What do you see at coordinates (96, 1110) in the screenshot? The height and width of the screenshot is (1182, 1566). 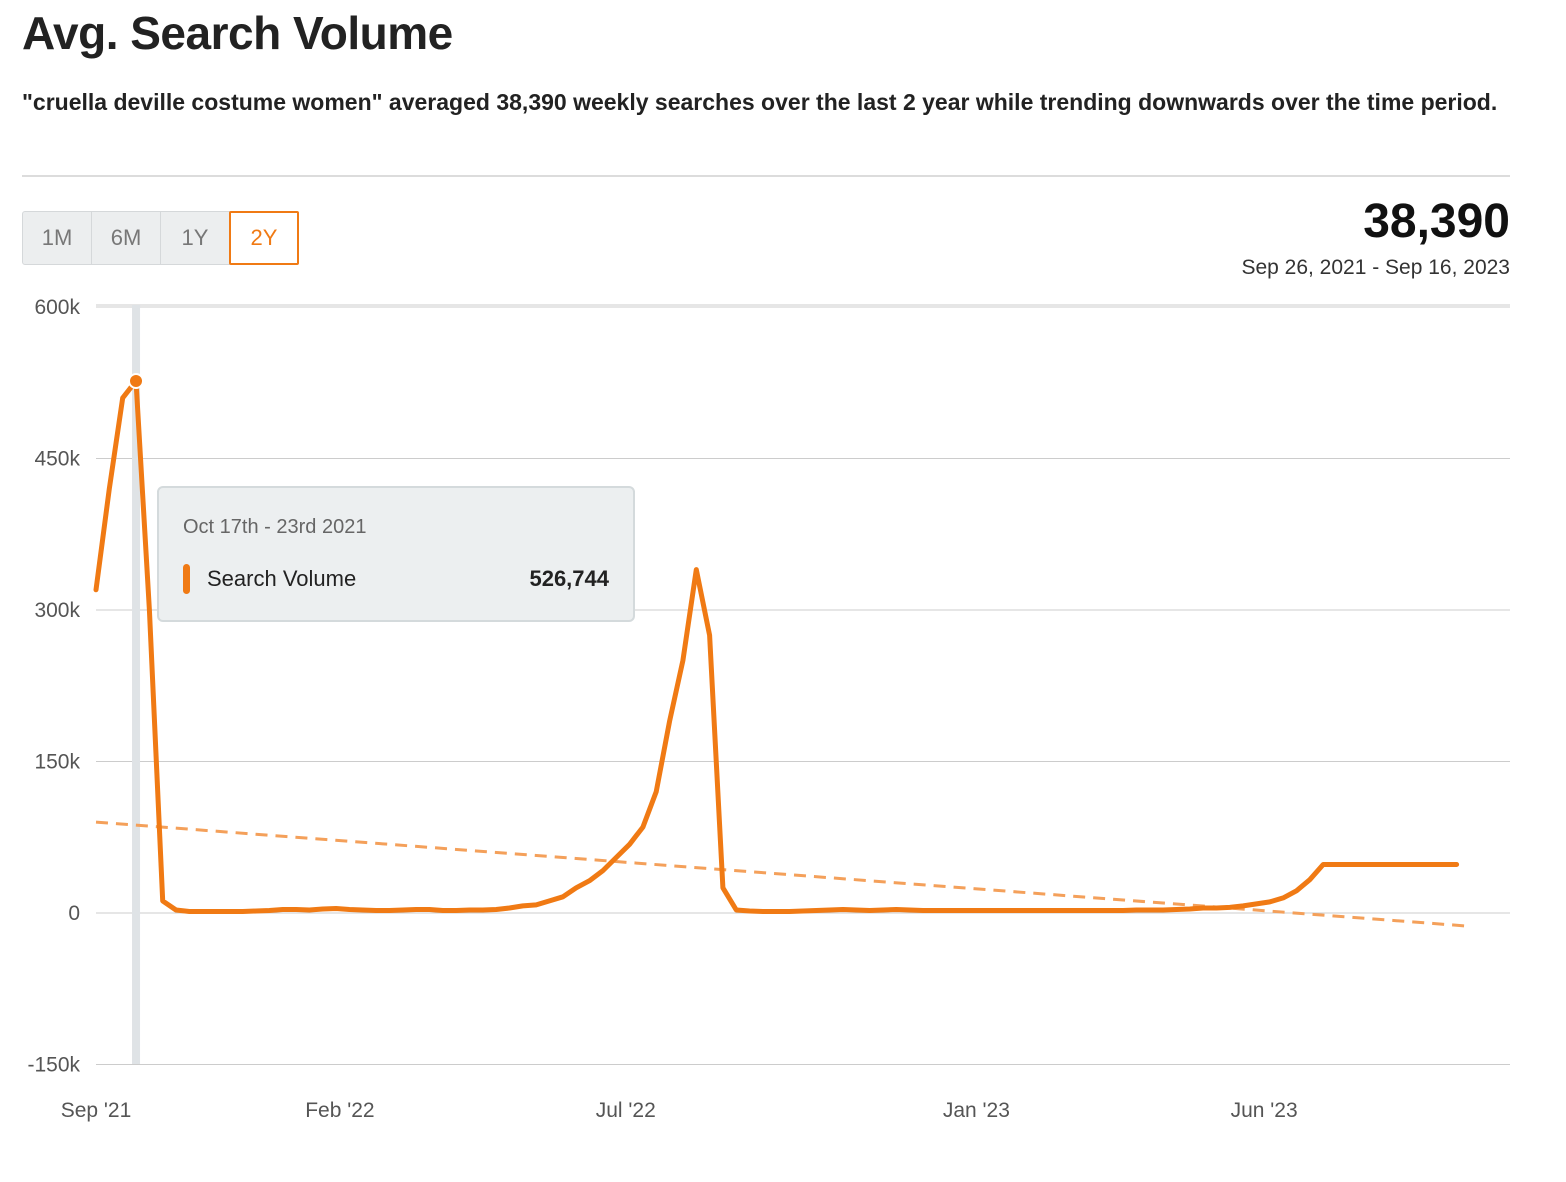 I see `x-tick-label: Sep '21` at bounding box center [96, 1110].